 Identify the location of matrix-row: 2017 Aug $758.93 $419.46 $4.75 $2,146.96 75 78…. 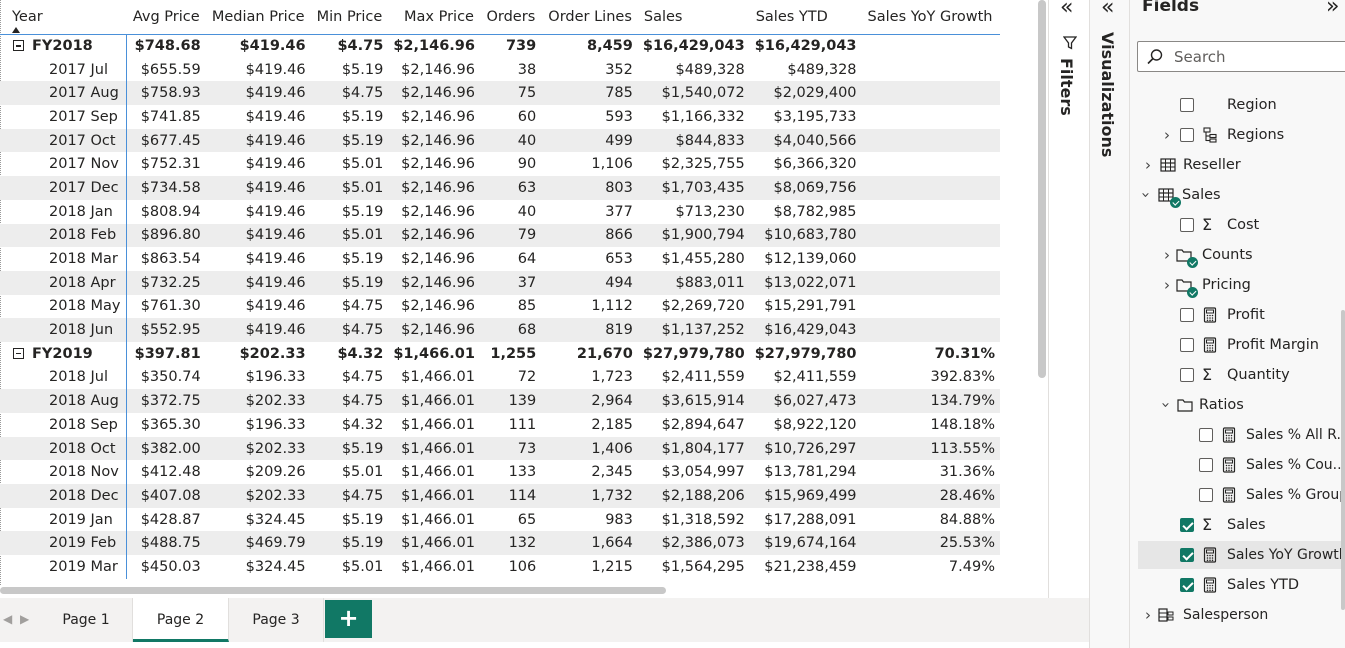
(500, 93).